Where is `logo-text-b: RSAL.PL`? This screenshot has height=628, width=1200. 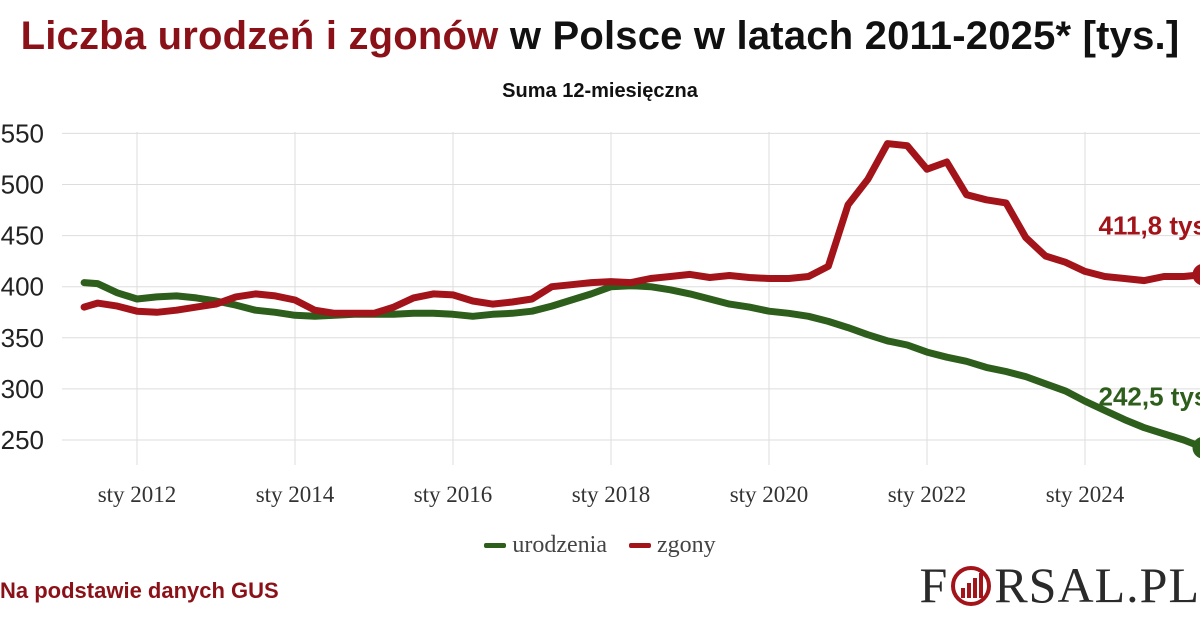
logo-text-b: RSAL.PL is located at coordinates (1097, 585).